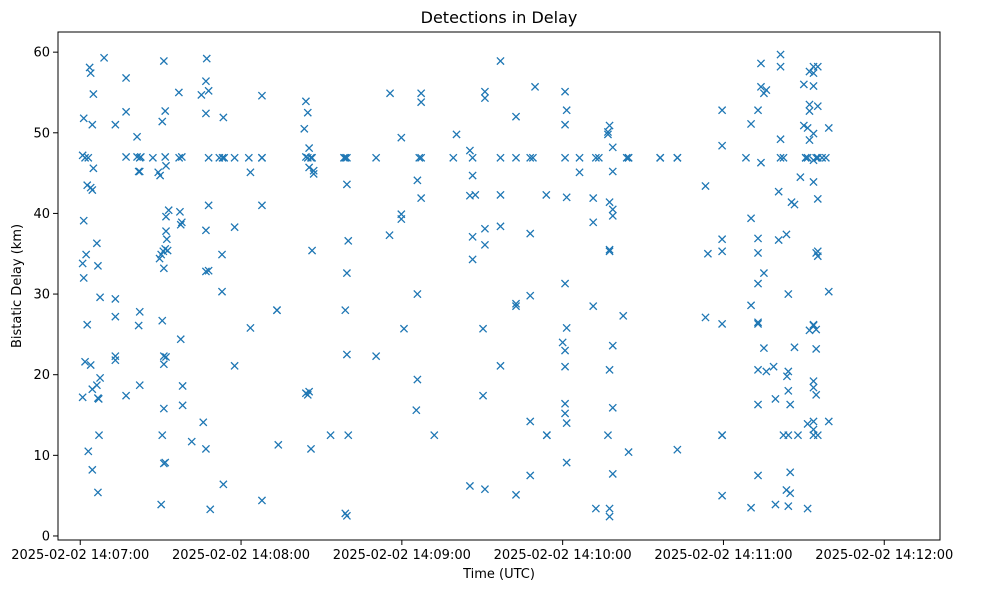 The image size is (985, 590). I want to click on x-tick-label: 2025-02-02 14:08:00, so click(241, 555).